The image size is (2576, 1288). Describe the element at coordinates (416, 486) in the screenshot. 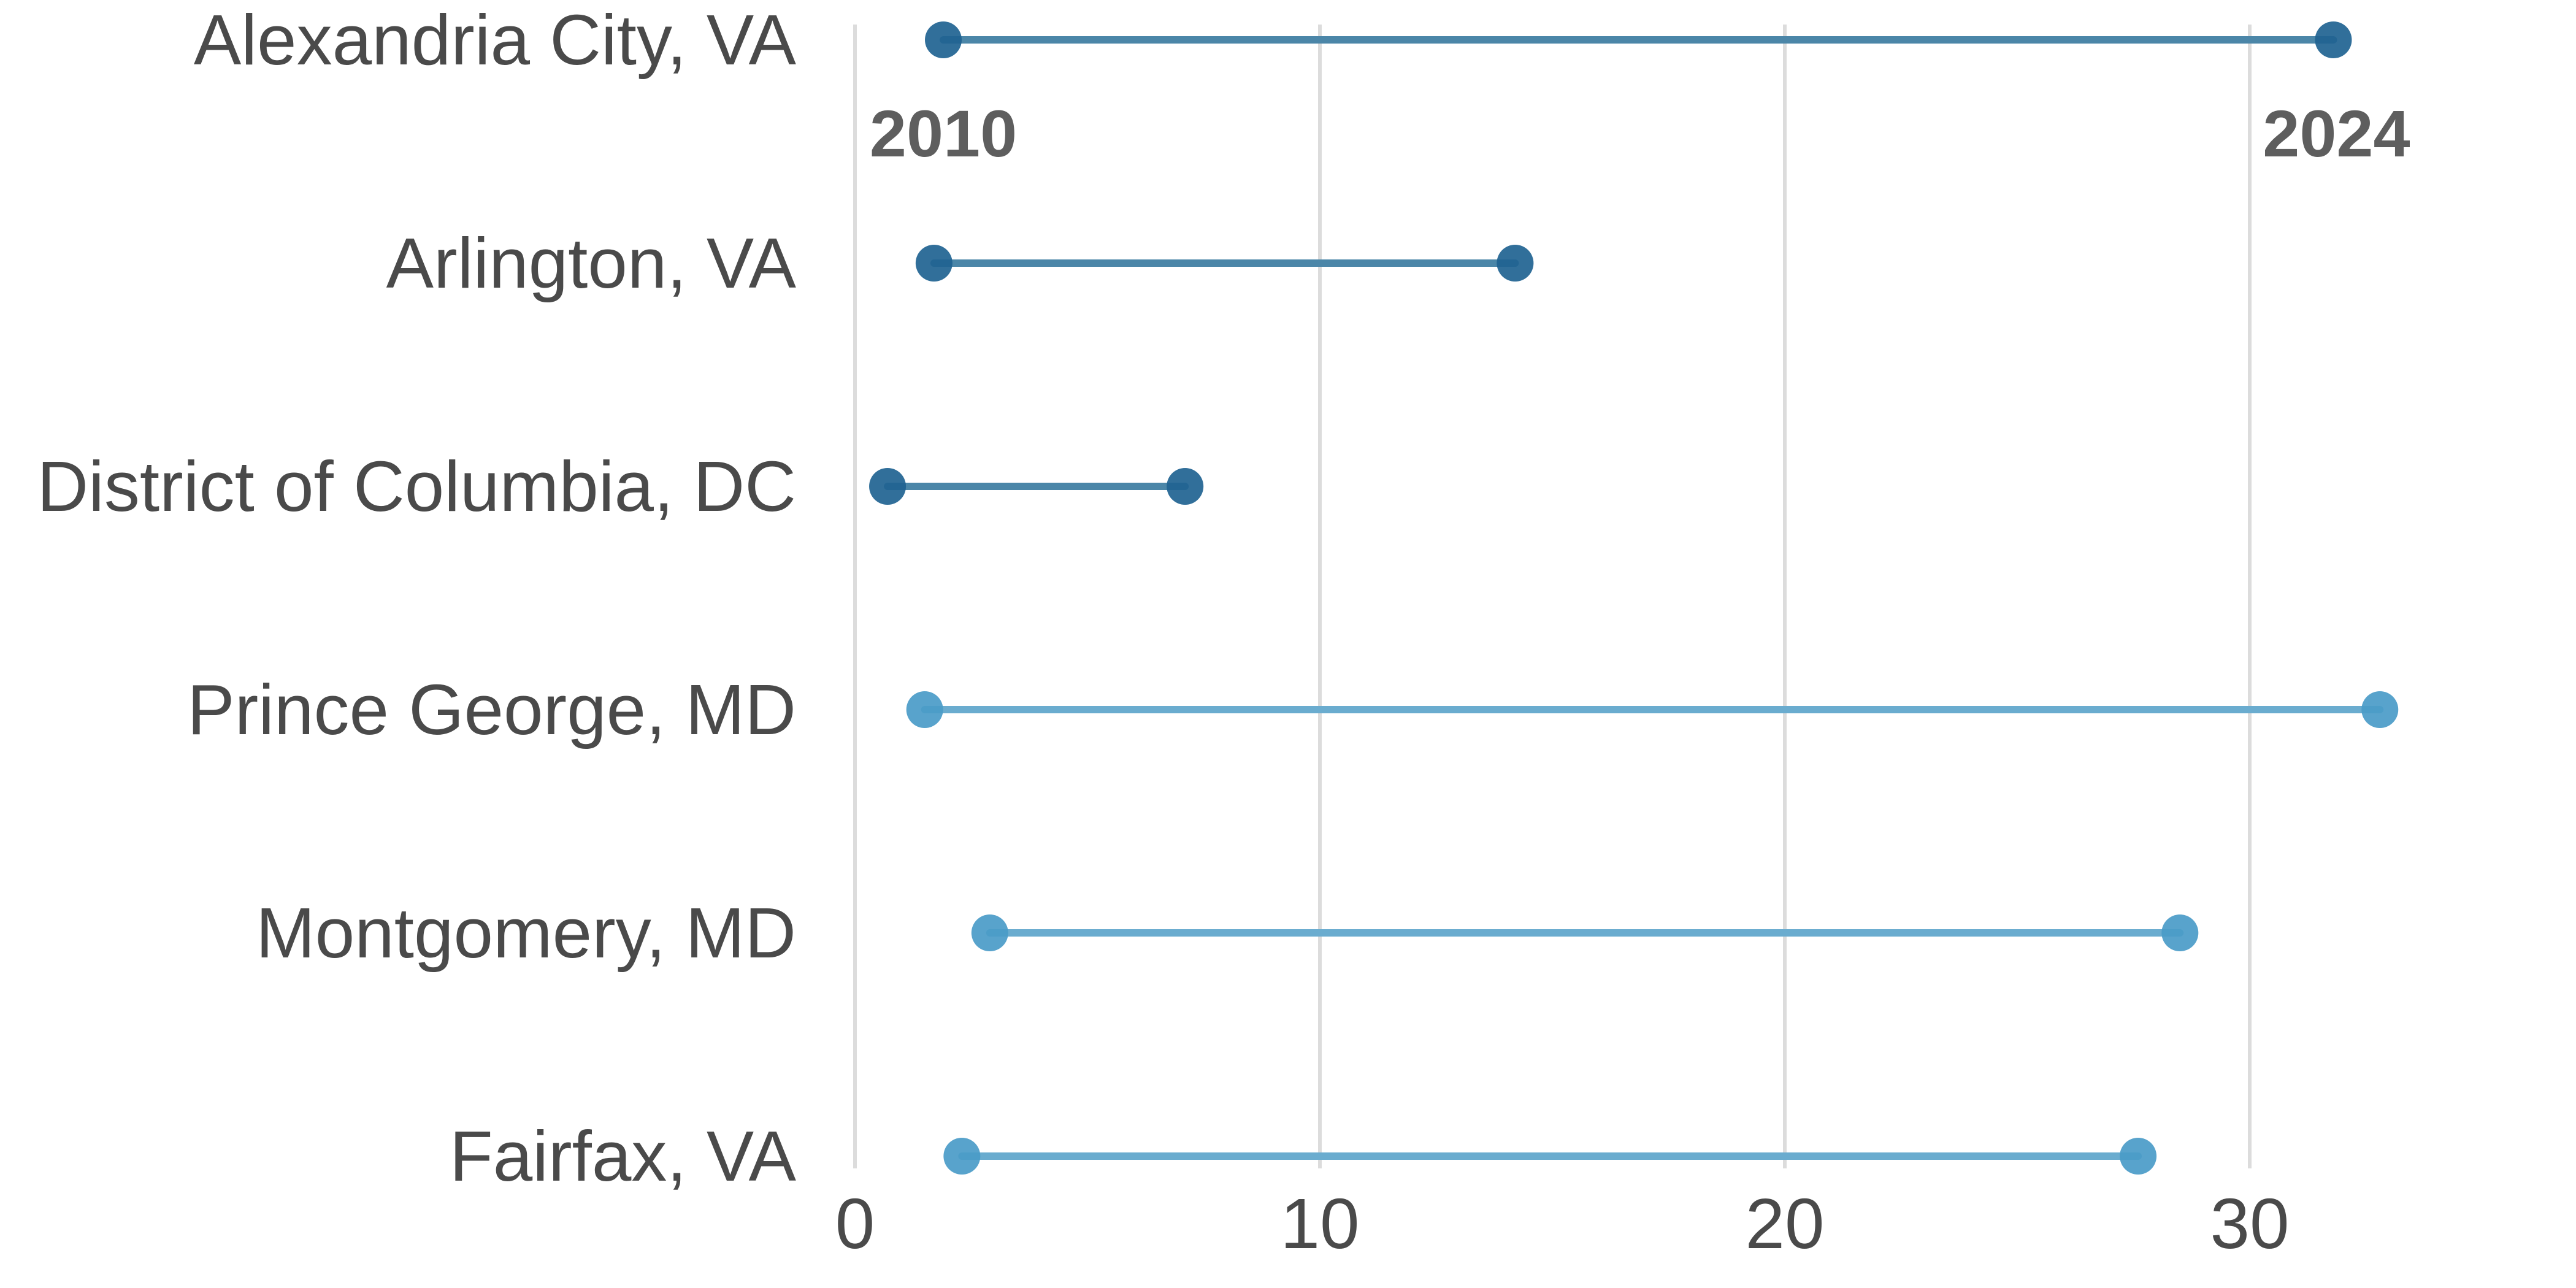

I see `category-label: District of Columbia, DC` at that location.